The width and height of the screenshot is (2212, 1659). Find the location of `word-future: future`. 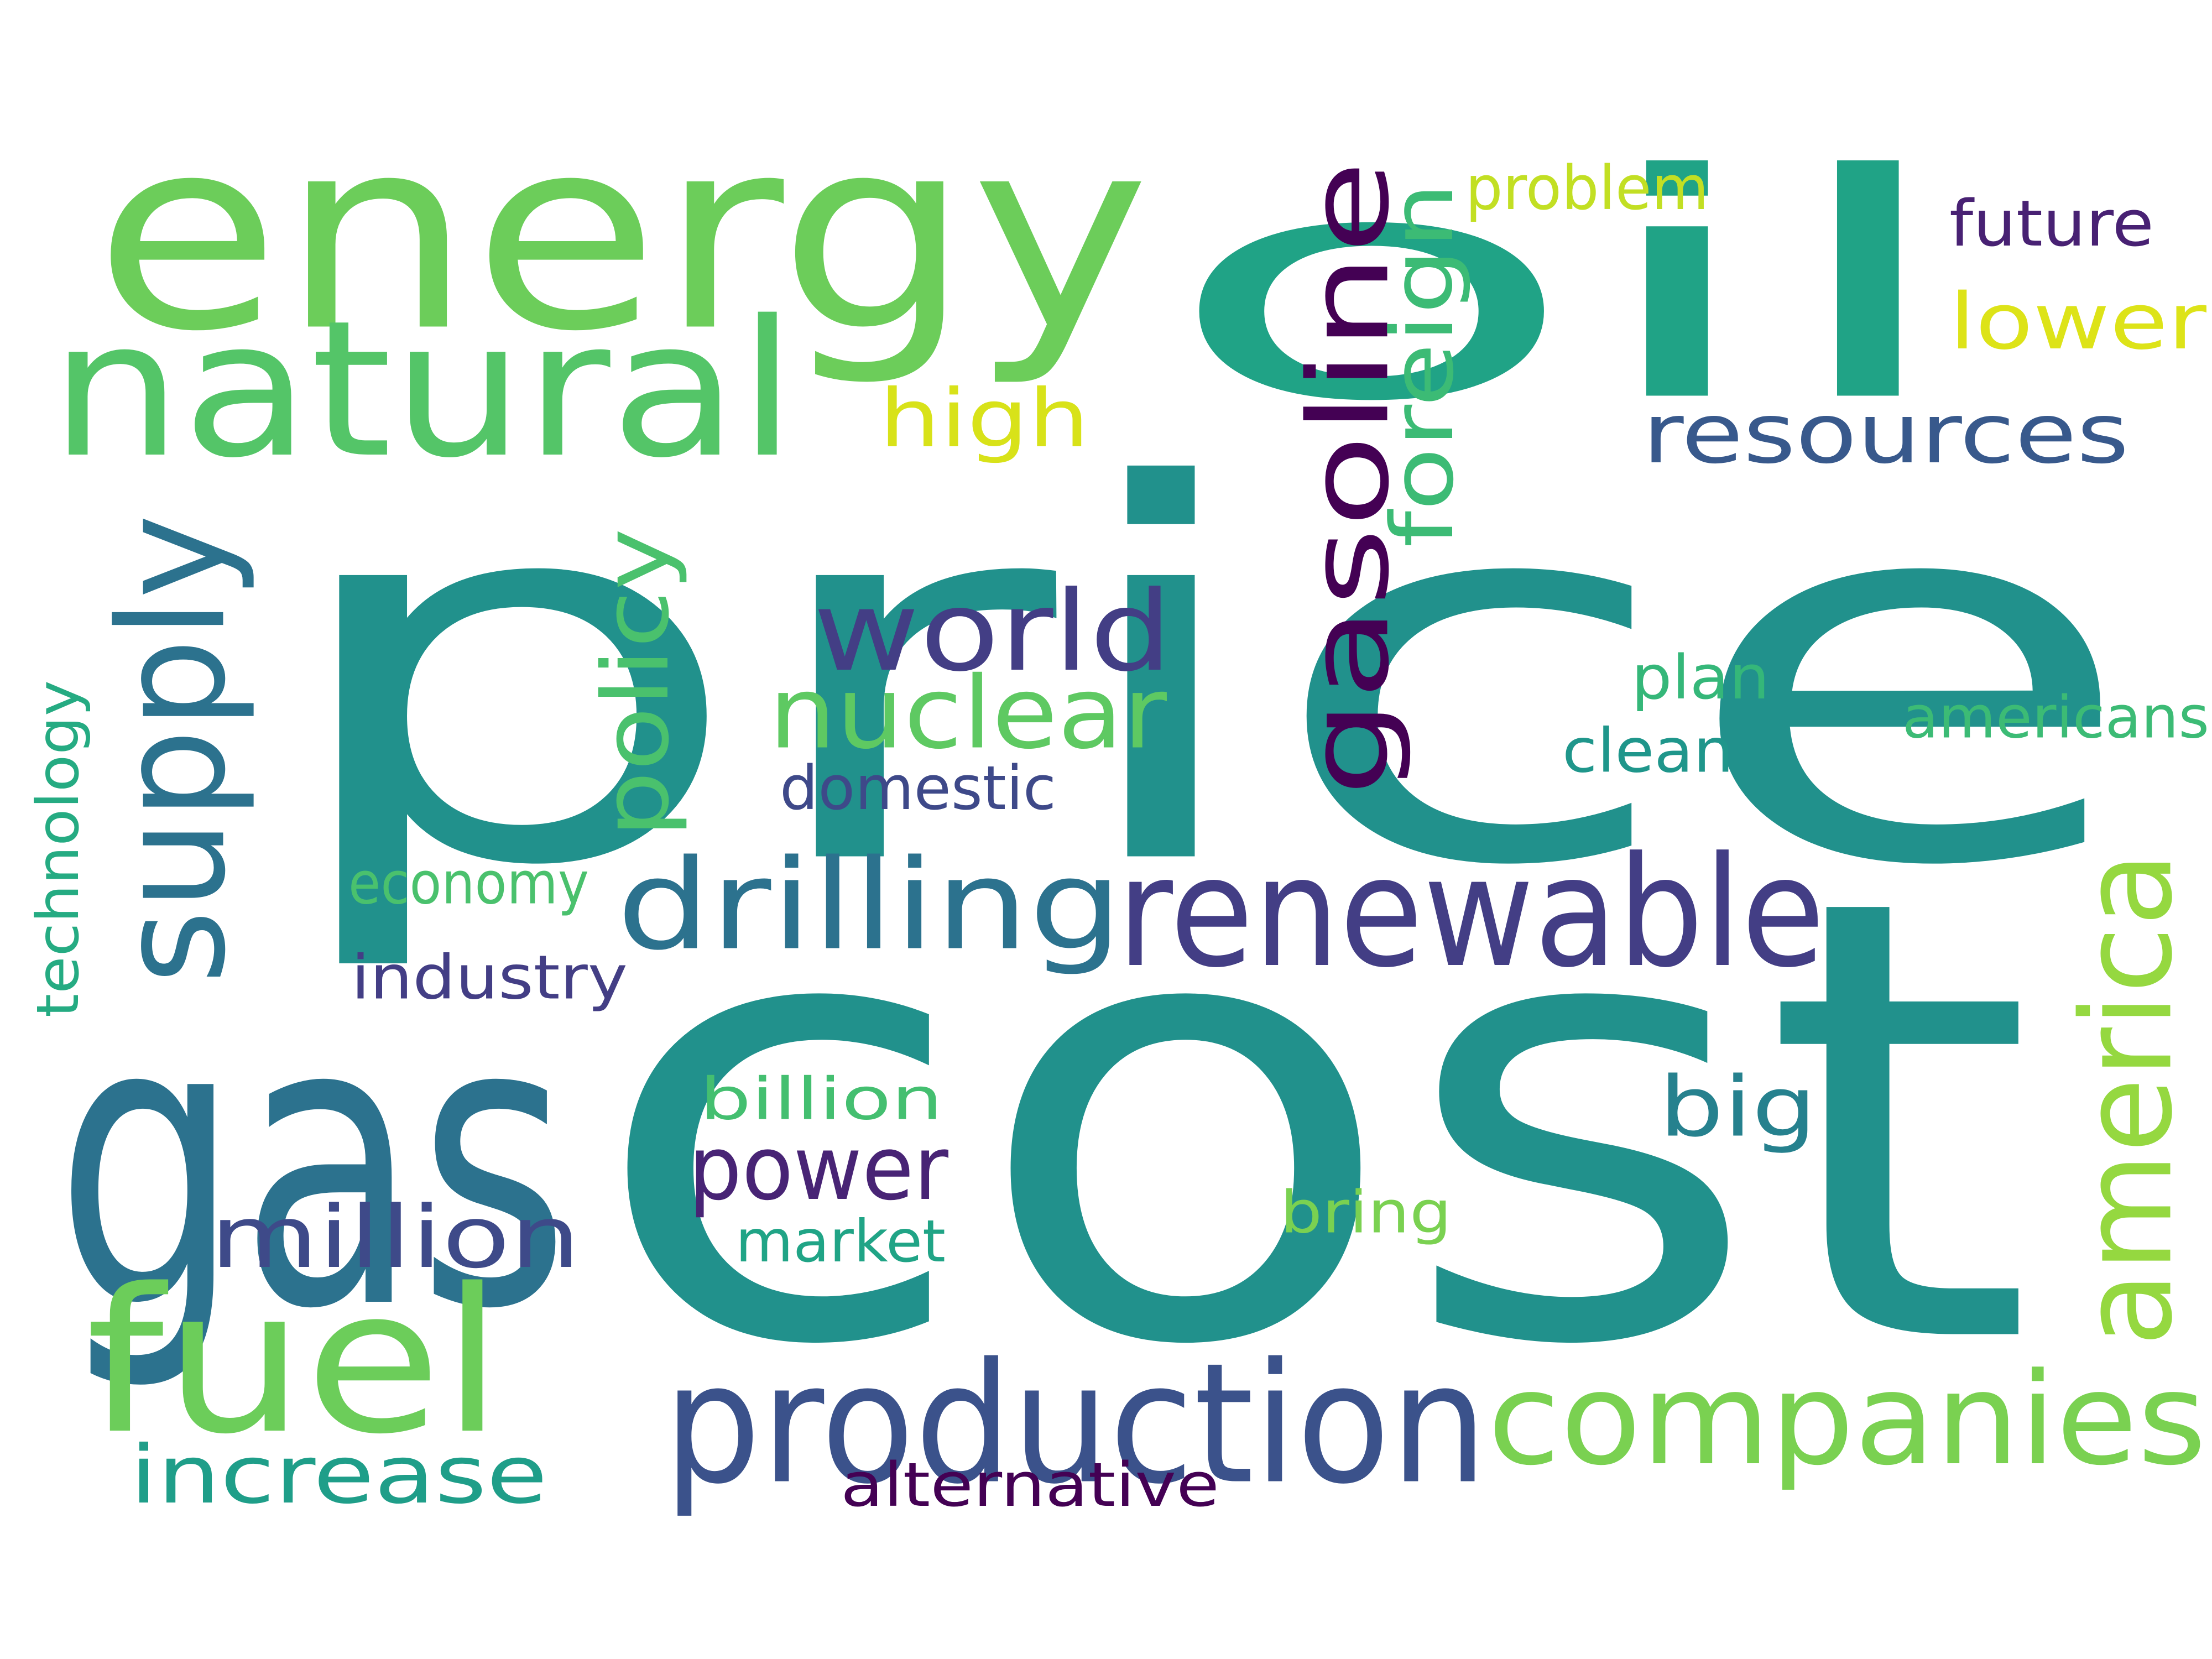

word-future: future is located at coordinates (2051, 224).